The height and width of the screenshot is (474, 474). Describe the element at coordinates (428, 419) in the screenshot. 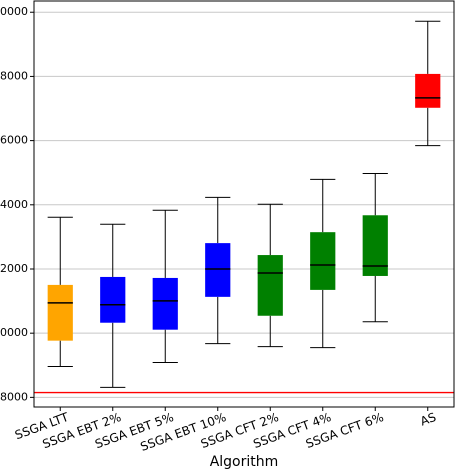

I see `x-tick-label: AS` at that location.